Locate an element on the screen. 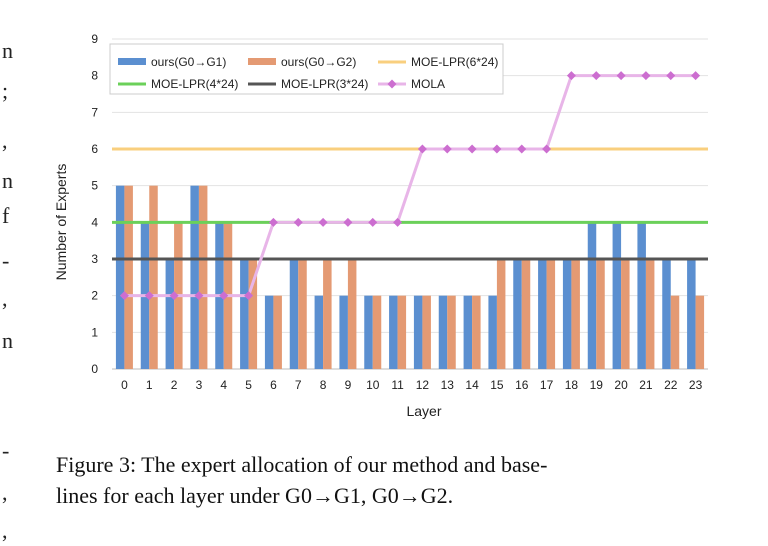 The height and width of the screenshot is (546, 768). x-tick-label: 18 is located at coordinates (572, 385).